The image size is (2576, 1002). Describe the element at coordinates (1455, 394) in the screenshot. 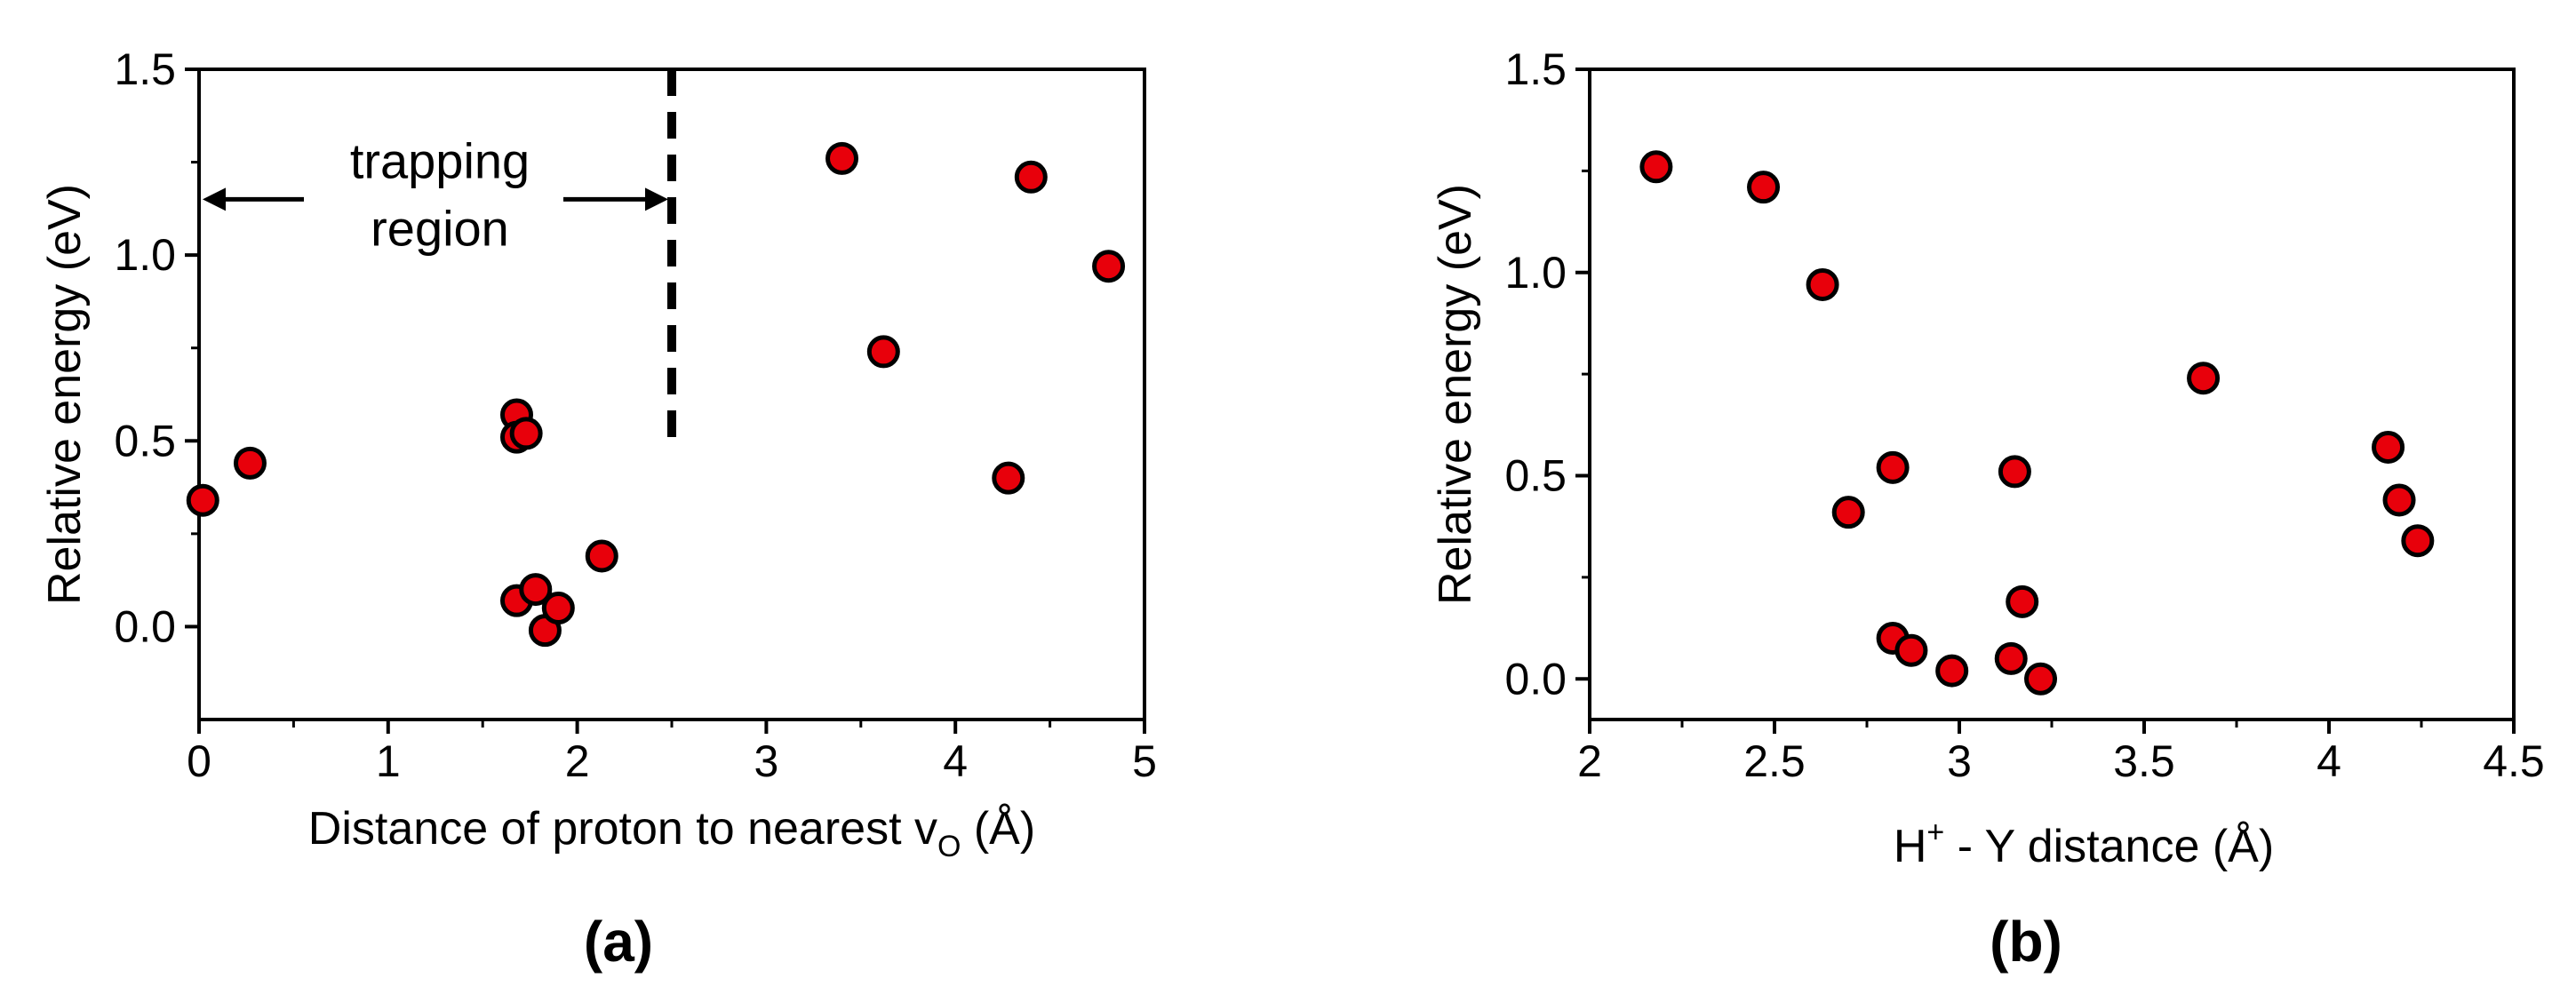

I see `panel-b-y-axis-label: Relative energy (eV)` at that location.